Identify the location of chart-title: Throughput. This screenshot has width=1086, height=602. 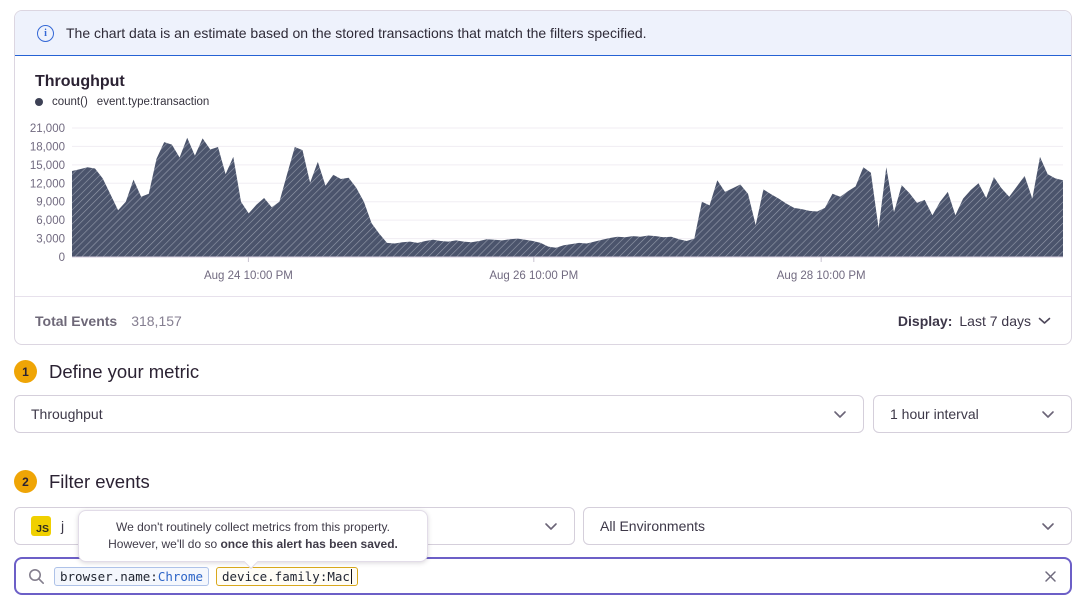
(80, 81).